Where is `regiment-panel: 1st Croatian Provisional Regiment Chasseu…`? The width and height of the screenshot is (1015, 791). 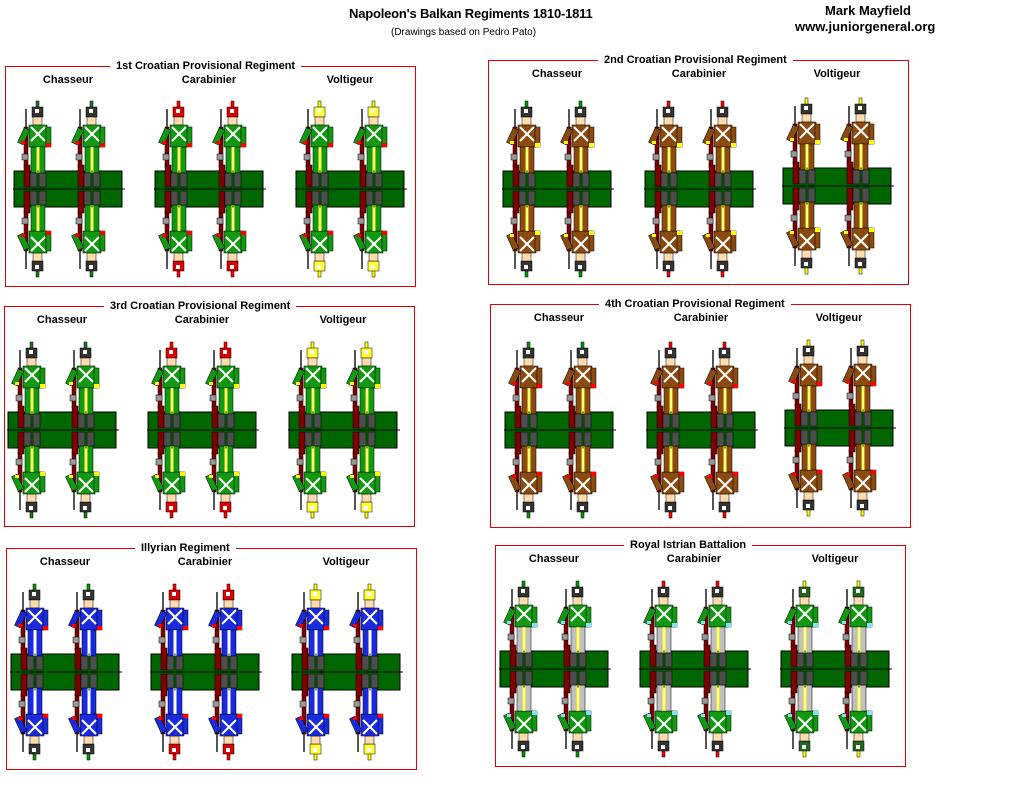 regiment-panel: 1st Croatian Provisional Regiment Chasseu… is located at coordinates (210, 172).